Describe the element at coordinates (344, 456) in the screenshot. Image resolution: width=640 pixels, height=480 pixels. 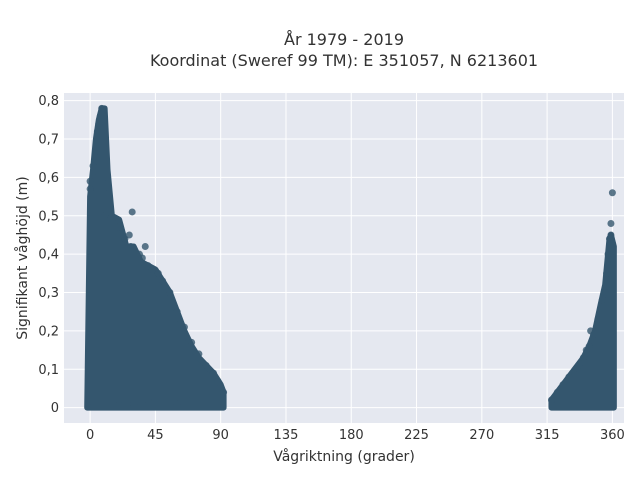
I see `x-axis-label: Vågriktning (grader)` at that location.